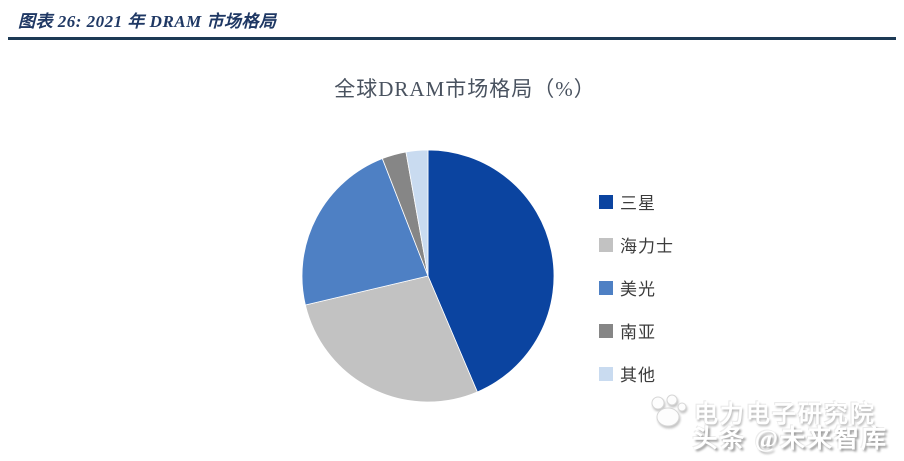  I want to click on chart-legend: 三星海力士美光南亚其他, so click(636, 288).